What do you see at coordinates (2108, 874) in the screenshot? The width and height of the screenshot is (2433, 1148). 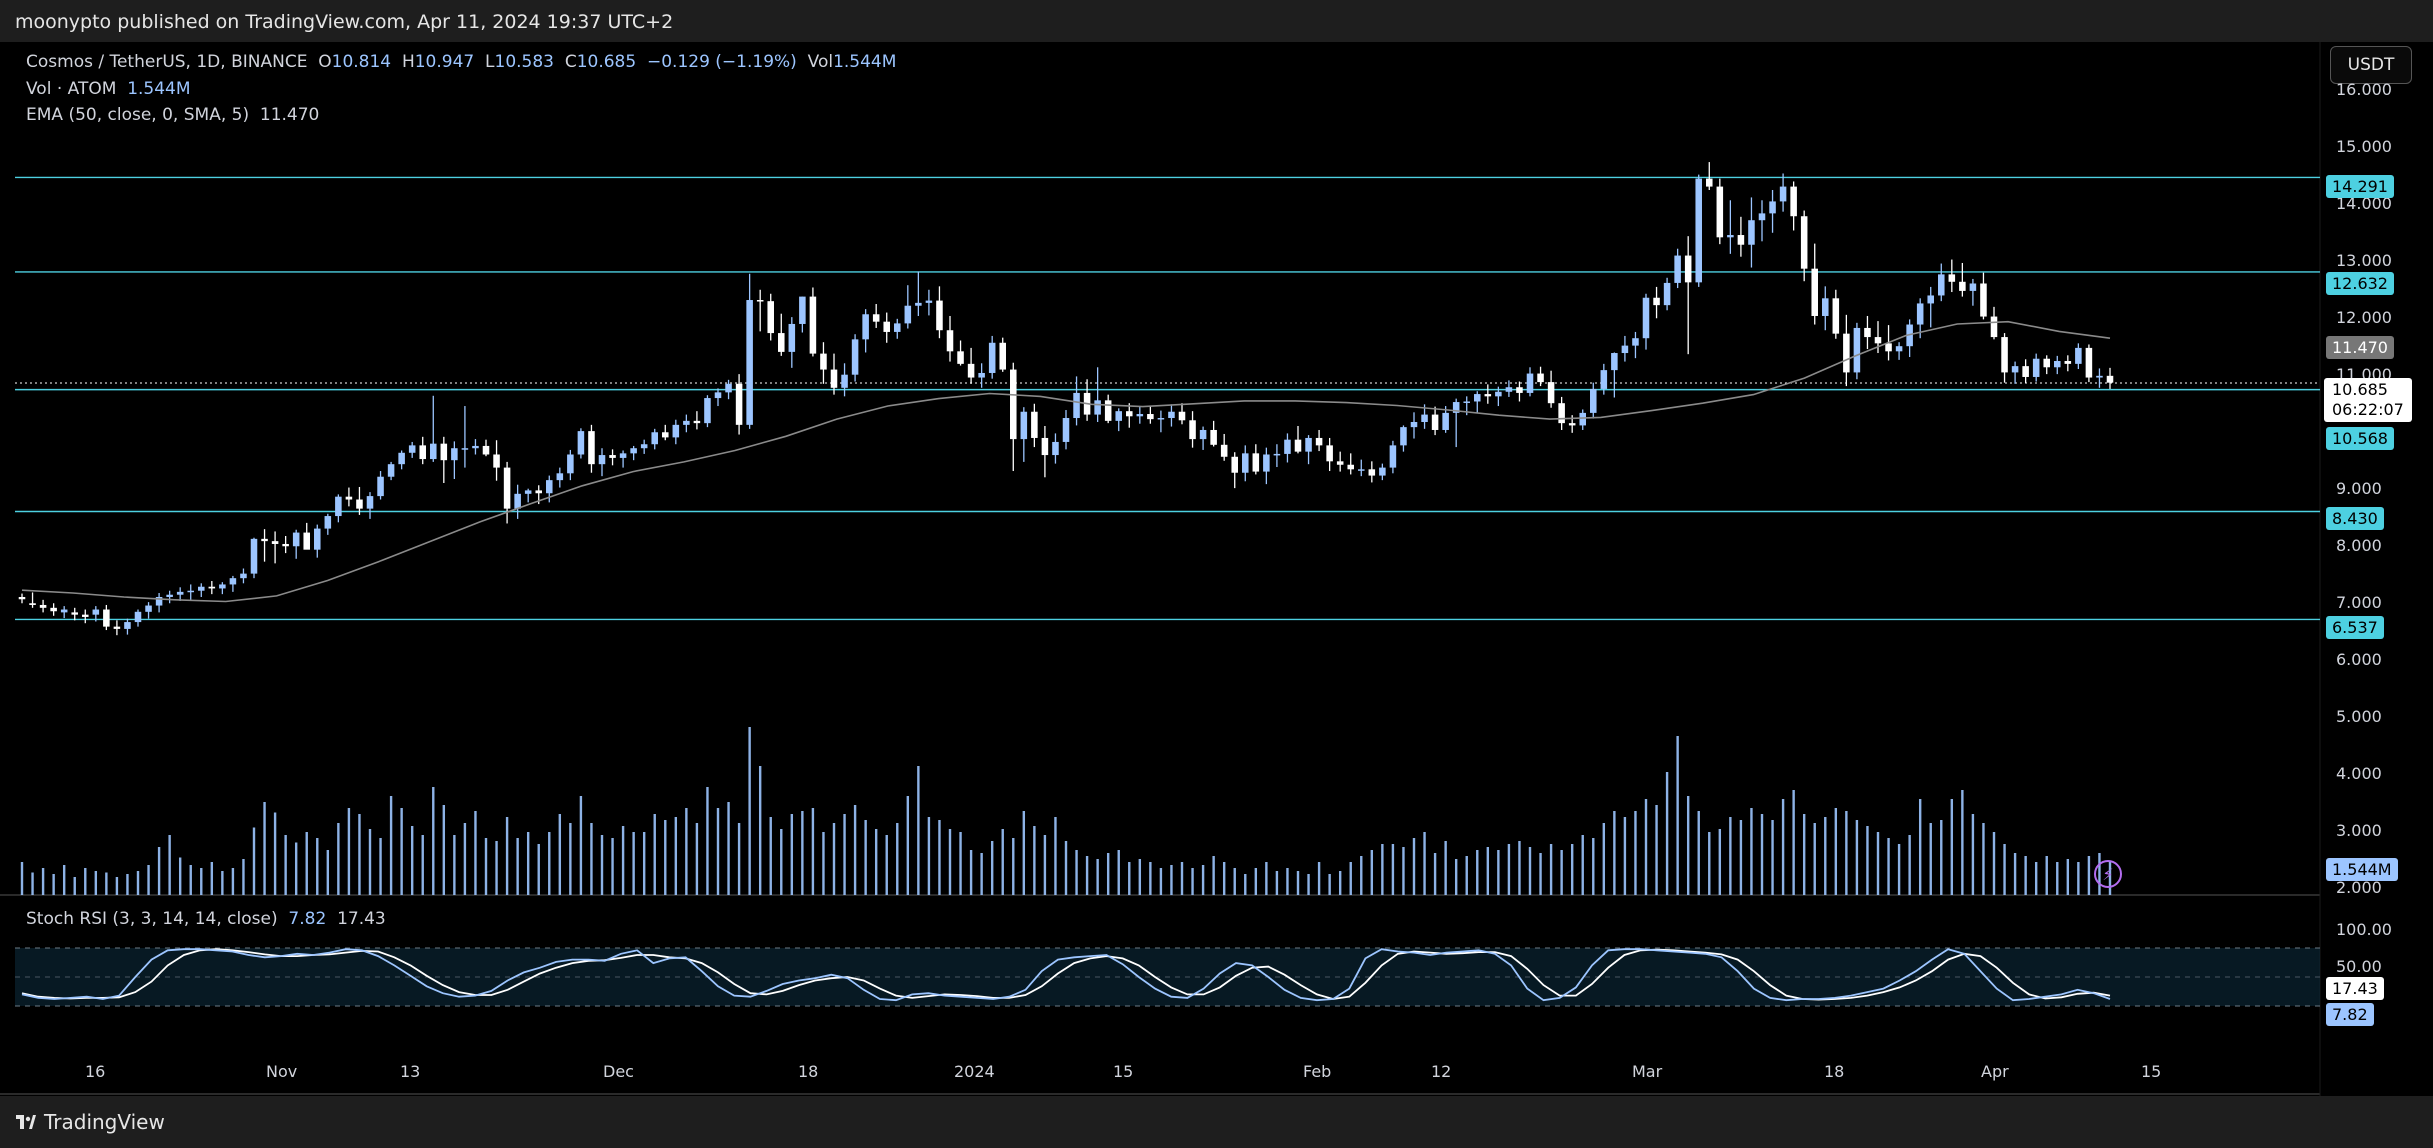 I see `lightning-icon: ⚡` at bounding box center [2108, 874].